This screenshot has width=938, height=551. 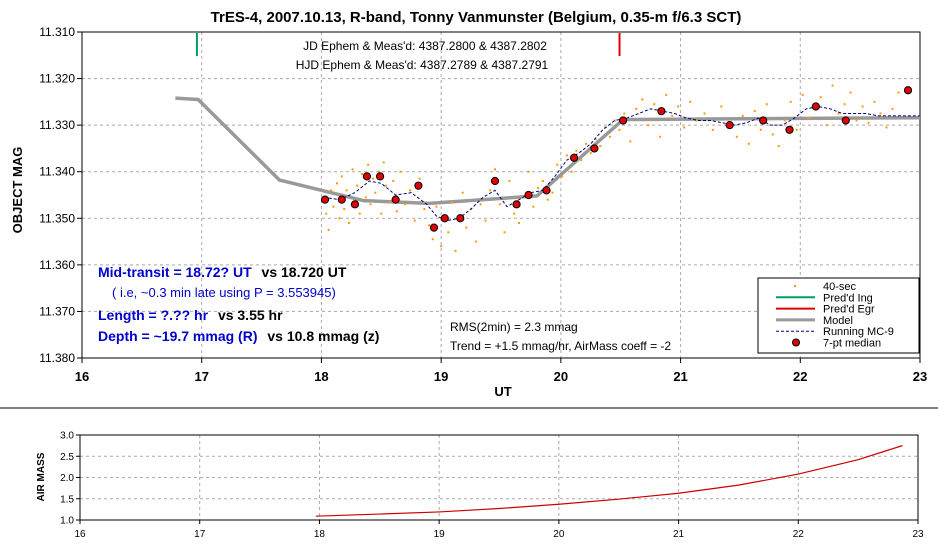 What do you see at coordinates (796, 342) in the screenshot?
I see `legend-swatch-median` at bounding box center [796, 342].